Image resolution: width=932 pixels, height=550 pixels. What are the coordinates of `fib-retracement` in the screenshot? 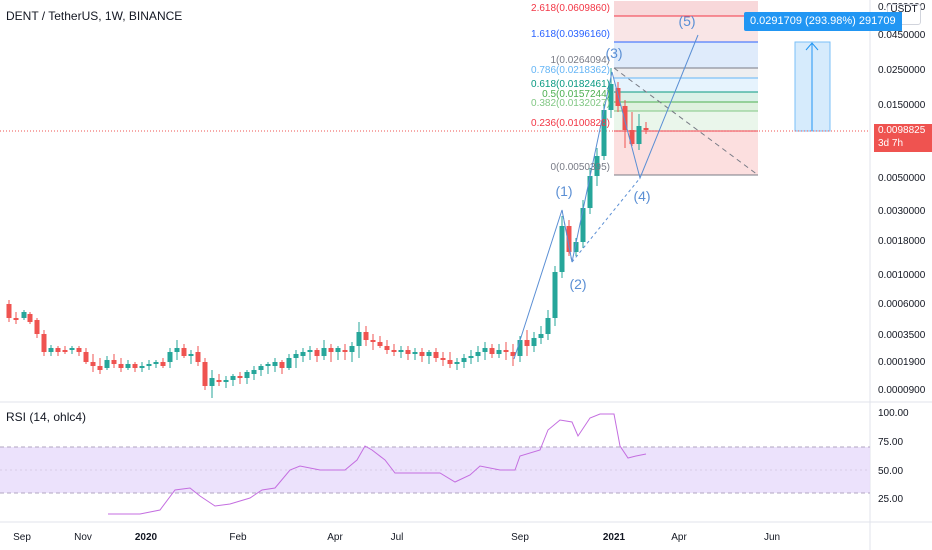 It's located at (686, 88).